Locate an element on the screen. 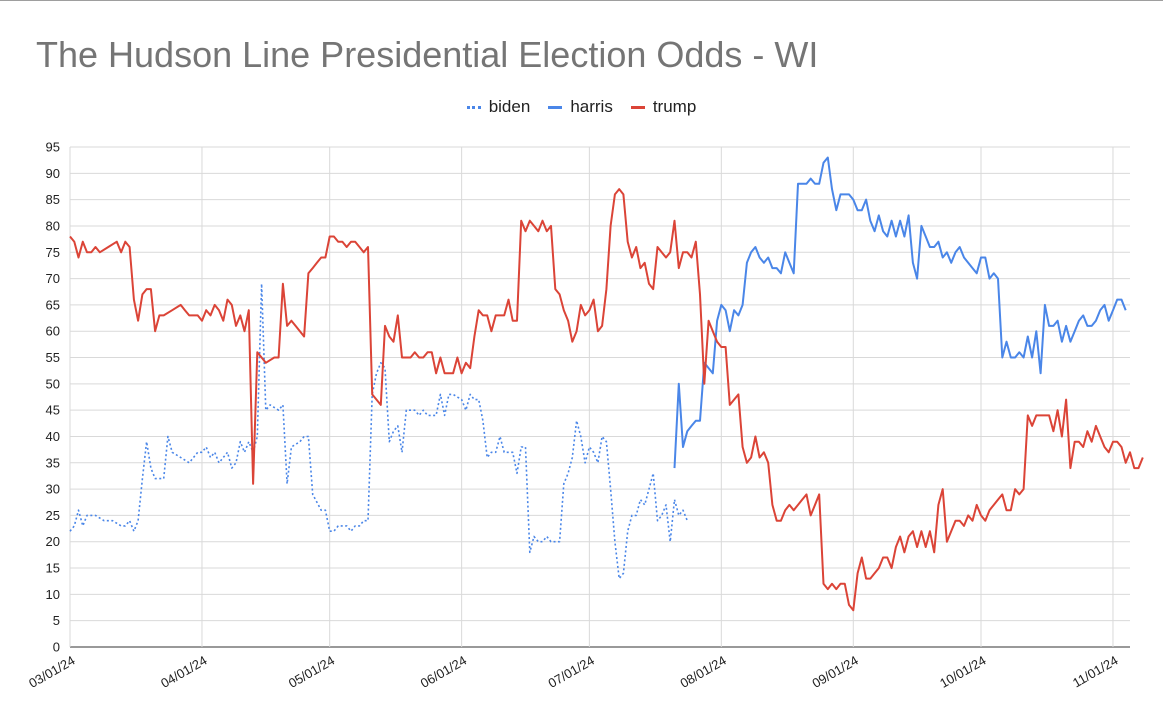  legend-swatch-trump is located at coordinates (637, 107).